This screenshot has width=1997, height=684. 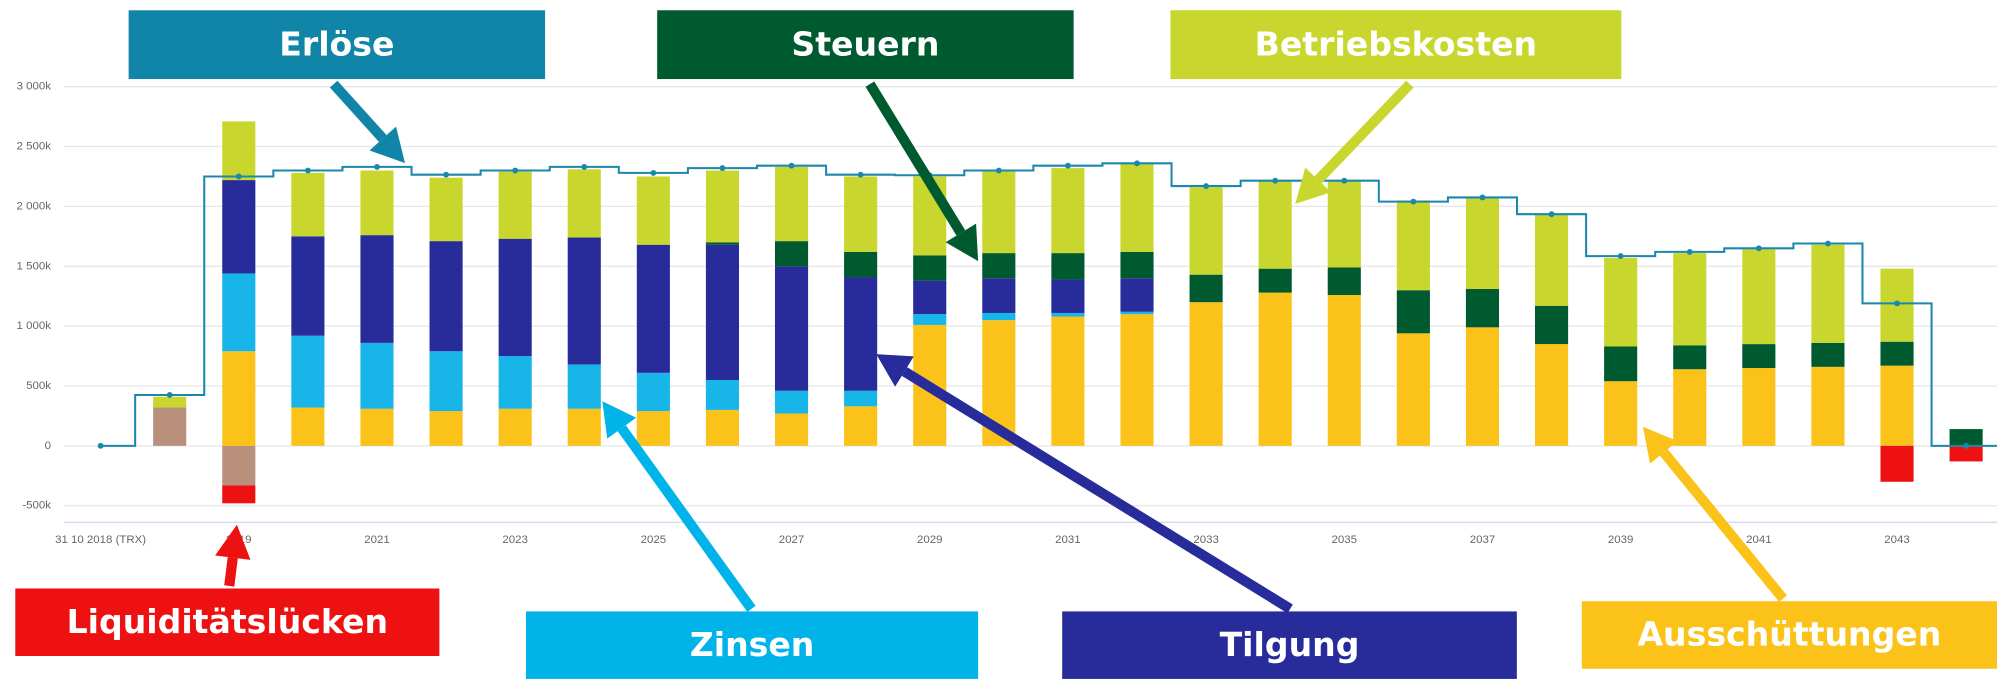 I want to click on annotation-label: Erlöse, so click(x=336, y=43).